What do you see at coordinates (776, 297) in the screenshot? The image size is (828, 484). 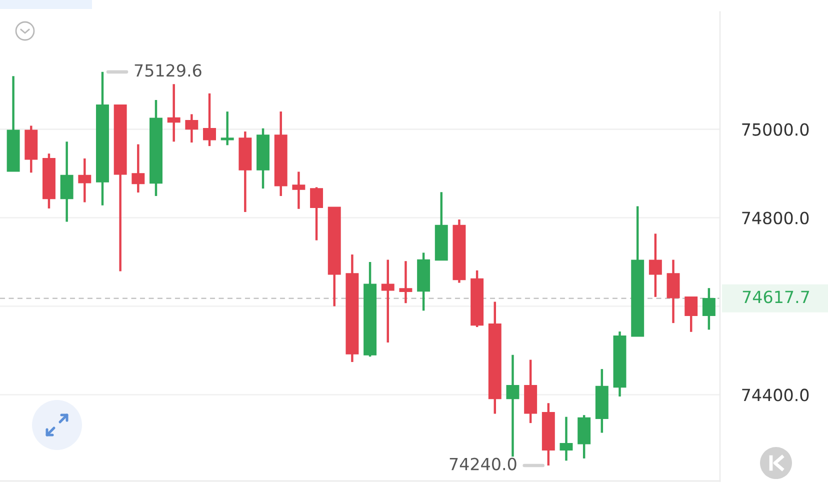 I see `ref-line-label: 74617.7` at bounding box center [776, 297].